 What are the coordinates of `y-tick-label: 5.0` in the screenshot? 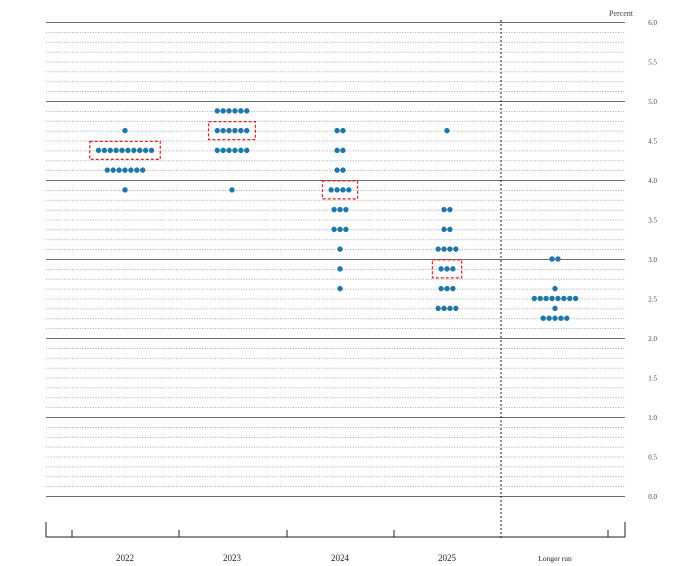 It's located at (652, 102).